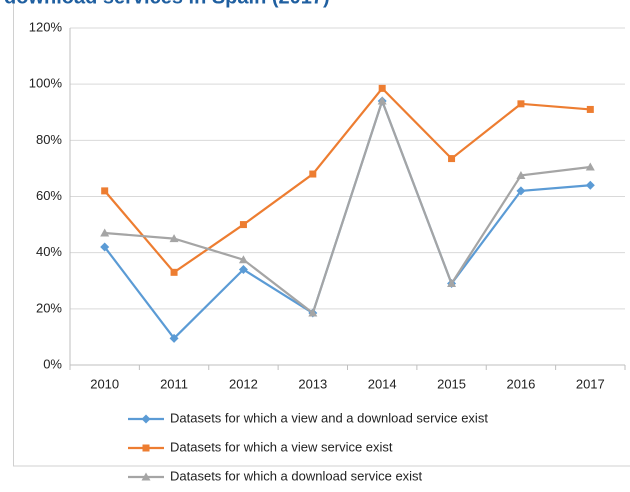 The image size is (630, 492). I want to click on x-tick-label: 2013, so click(312, 383).